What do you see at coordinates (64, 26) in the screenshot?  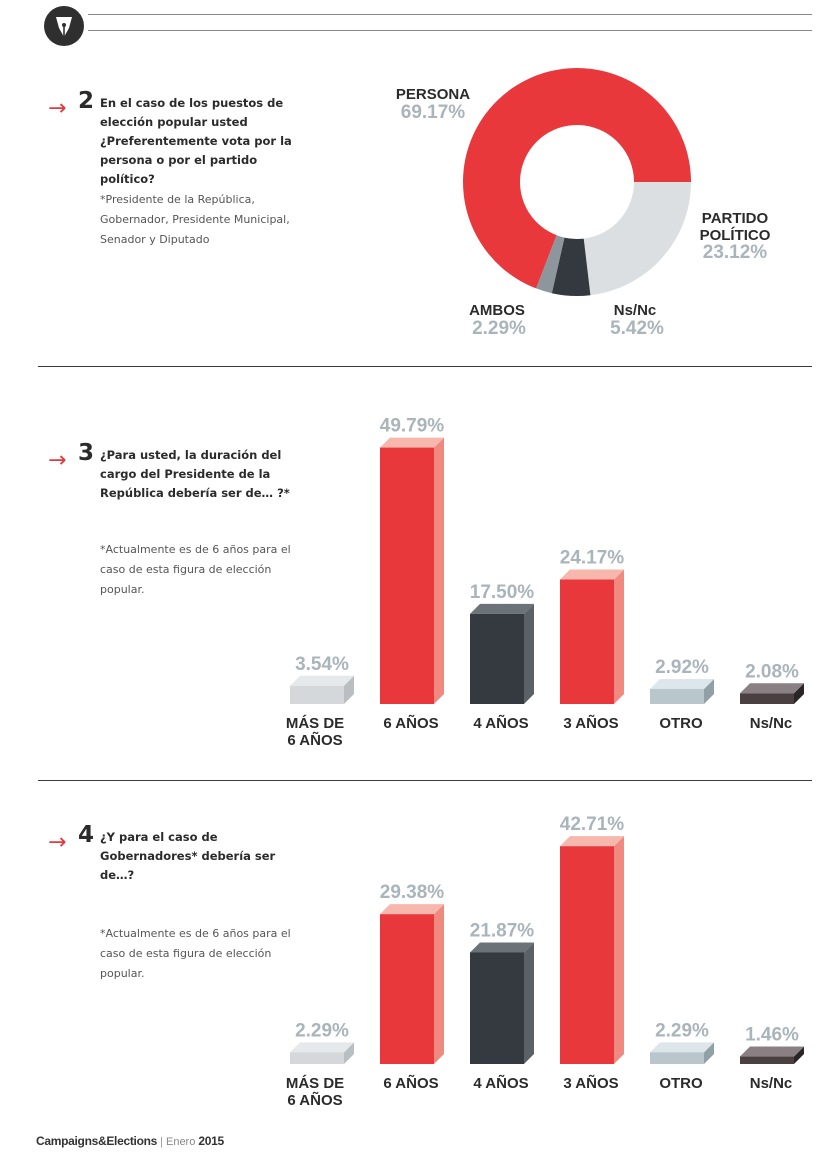 I see `pen-nib-icon` at bounding box center [64, 26].